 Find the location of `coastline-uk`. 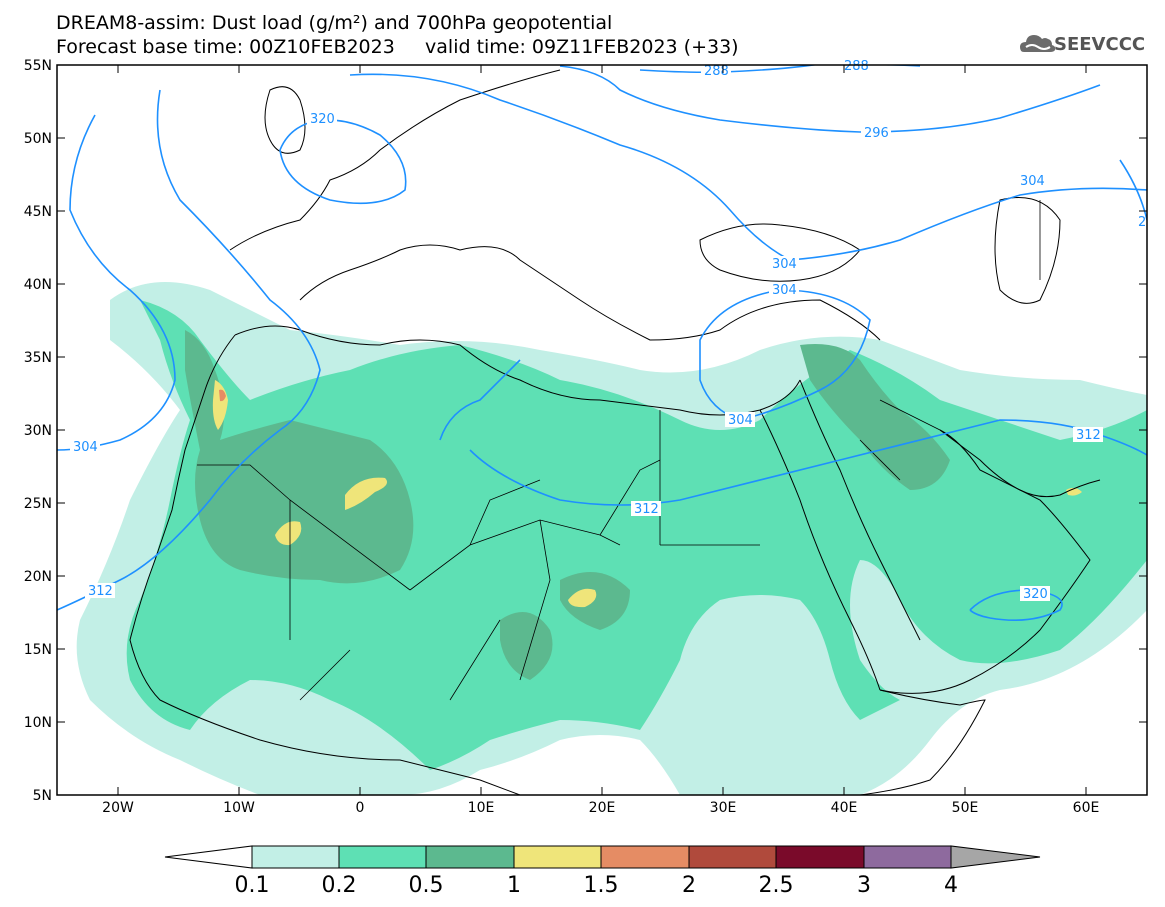

coastline-uk is located at coordinates (285, 120).